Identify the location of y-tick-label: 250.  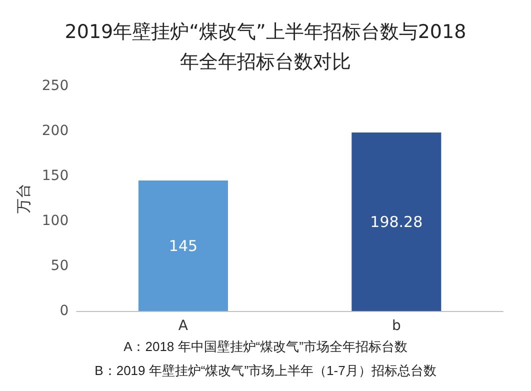
(55, 86).